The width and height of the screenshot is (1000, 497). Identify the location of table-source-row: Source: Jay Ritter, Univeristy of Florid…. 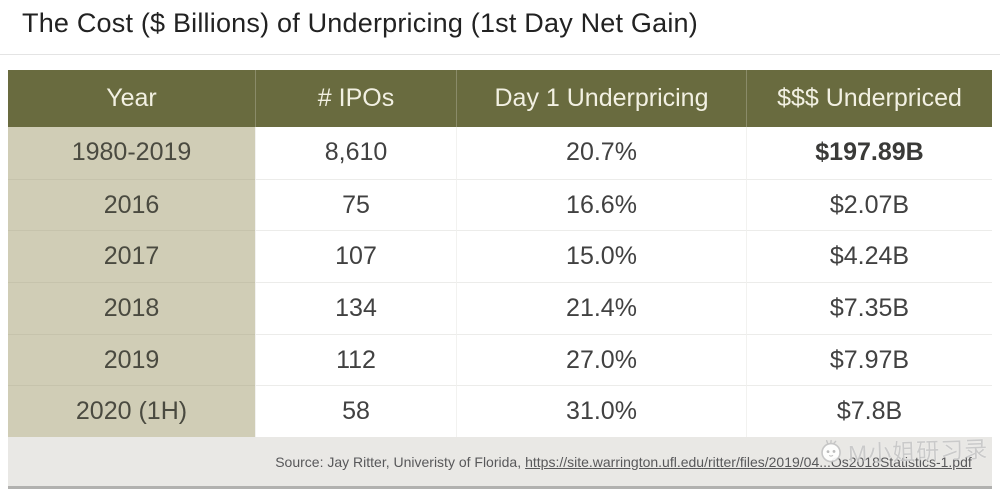
(500, 462).